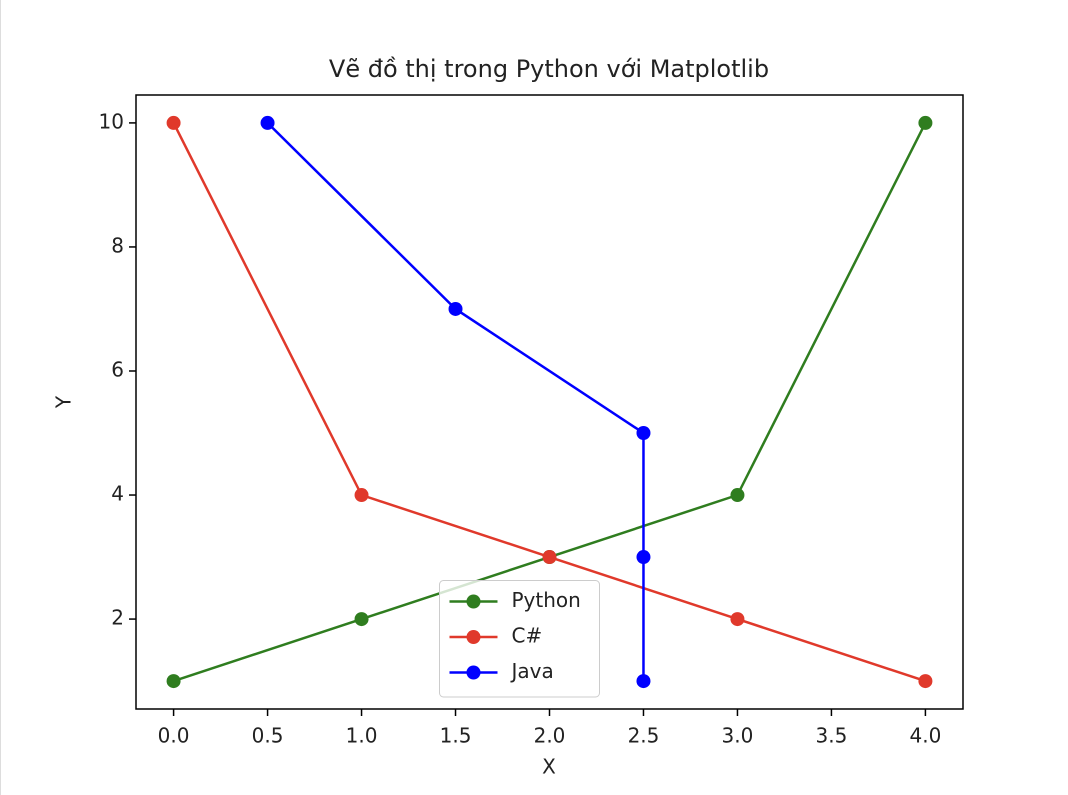 This screenshot has height=795, width=1068. I want to click on y-tick-label: 10, so click(111, 121).